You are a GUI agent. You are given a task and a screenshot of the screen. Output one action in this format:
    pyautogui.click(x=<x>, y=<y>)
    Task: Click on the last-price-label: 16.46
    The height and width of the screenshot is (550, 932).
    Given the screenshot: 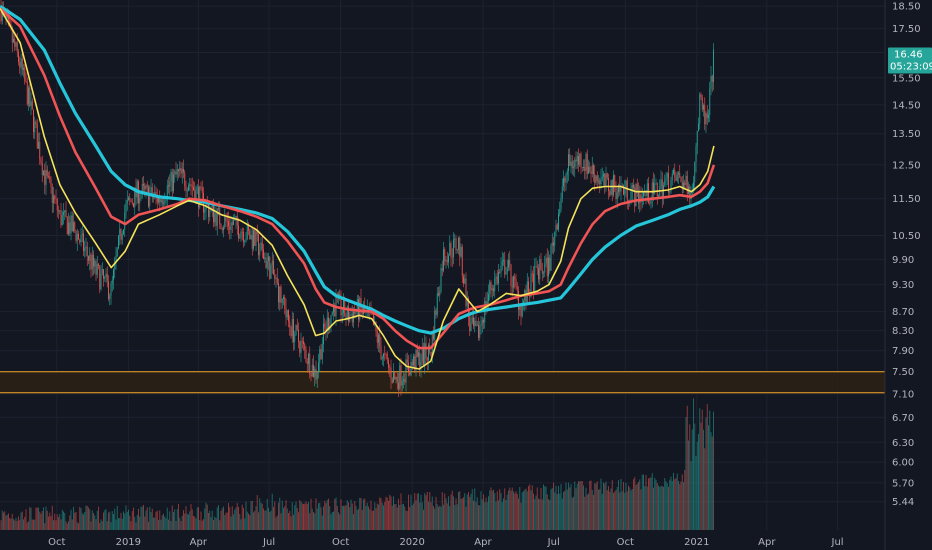 What is the action you would take?
    pyautogui.click(x=908, y=54)
    